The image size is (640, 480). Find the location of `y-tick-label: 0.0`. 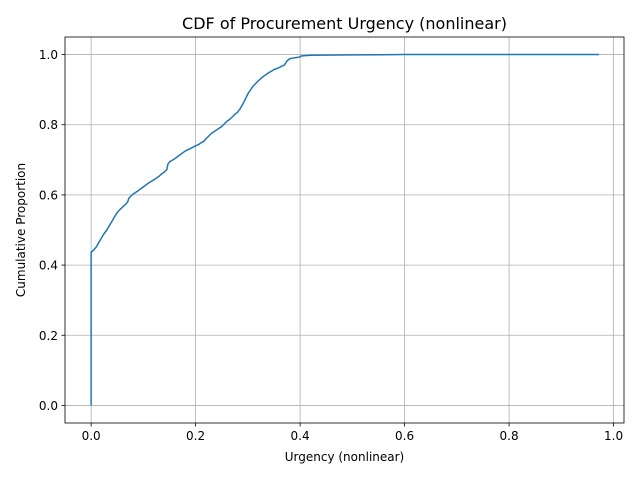

y-tick-label: 0.0 is located at coordinates (48, 406).